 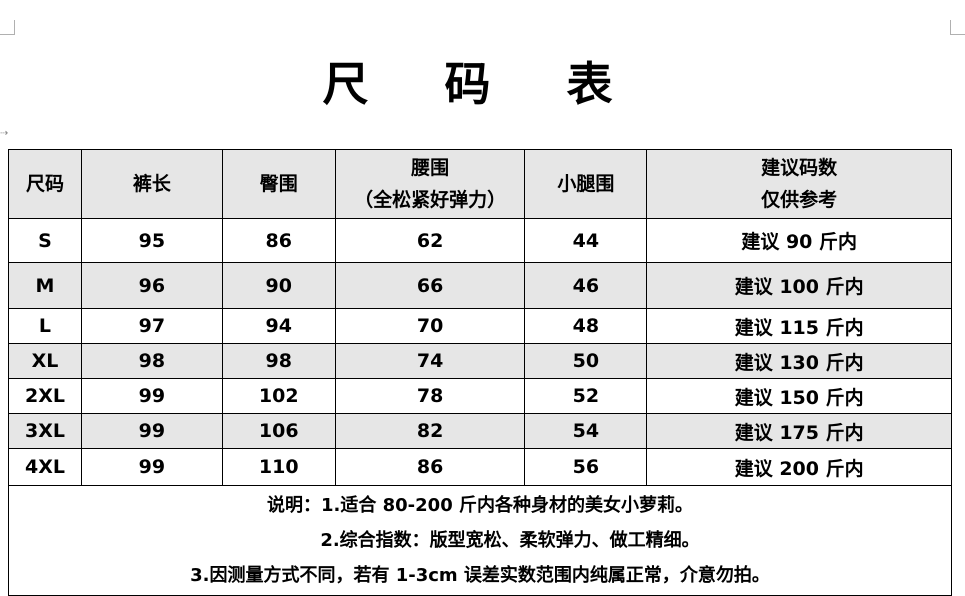 I want to click on table-cell: 102, so click(x=278, y=396).